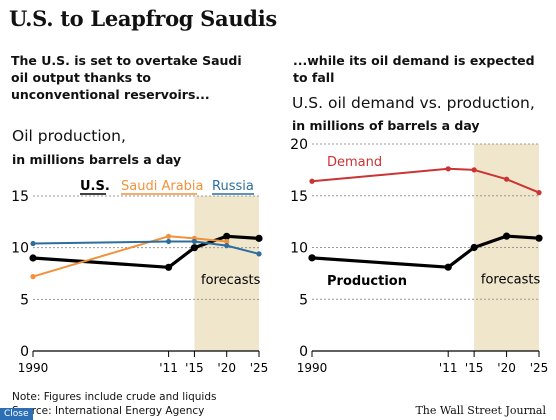 The height and width of the screenshot is (420, 556). I want to click on headline: U.S. to Leapfrog Saudis, so click(143, 18).